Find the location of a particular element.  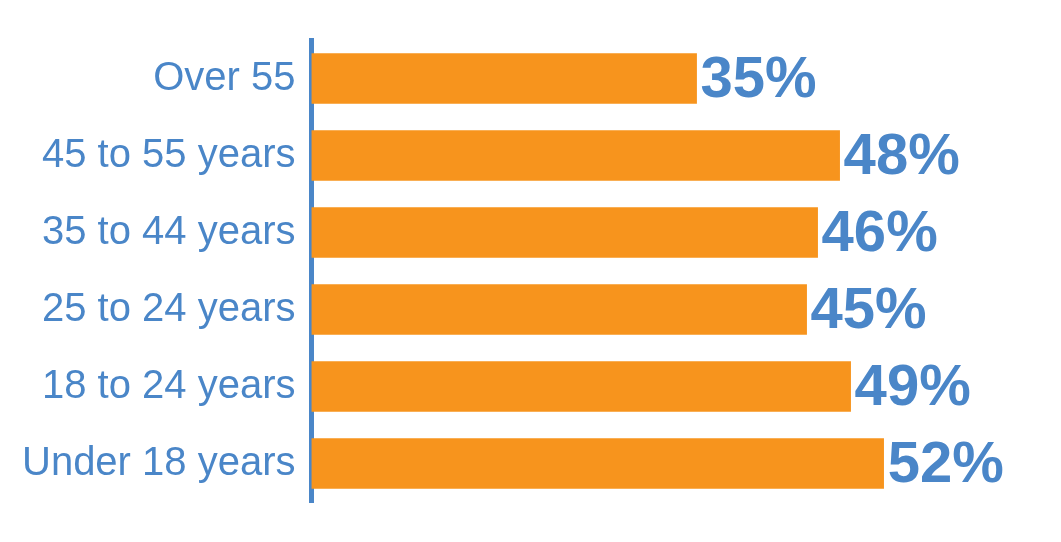

y-tick-label: 18 to 24 years is located at coordinates (168, 383).